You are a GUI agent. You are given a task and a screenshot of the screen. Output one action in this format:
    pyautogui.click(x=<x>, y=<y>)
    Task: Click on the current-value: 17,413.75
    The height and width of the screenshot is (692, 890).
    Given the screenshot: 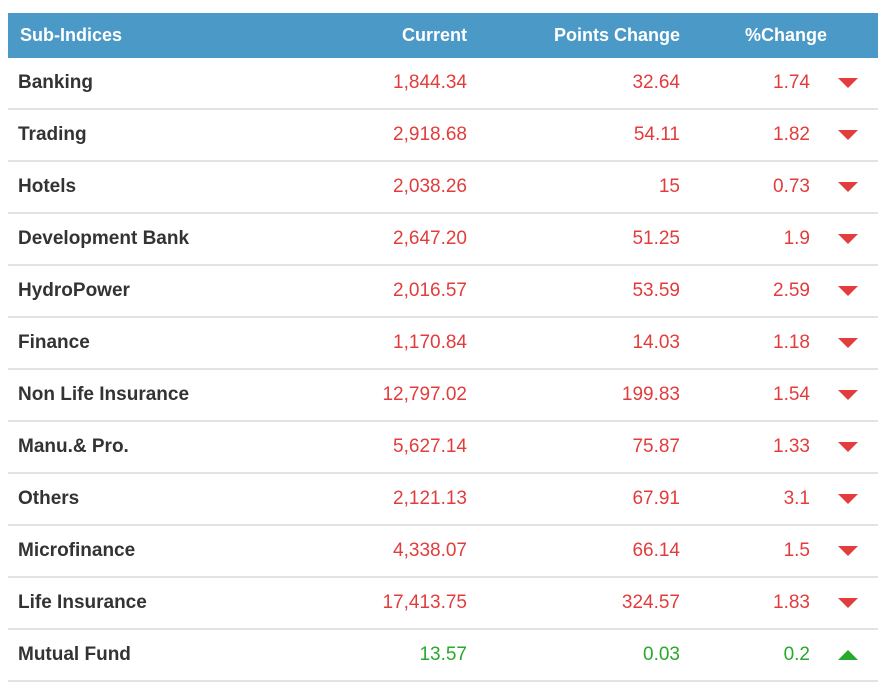 What is the action you would take?
    pyautogui.click(x=424, y=602)
    